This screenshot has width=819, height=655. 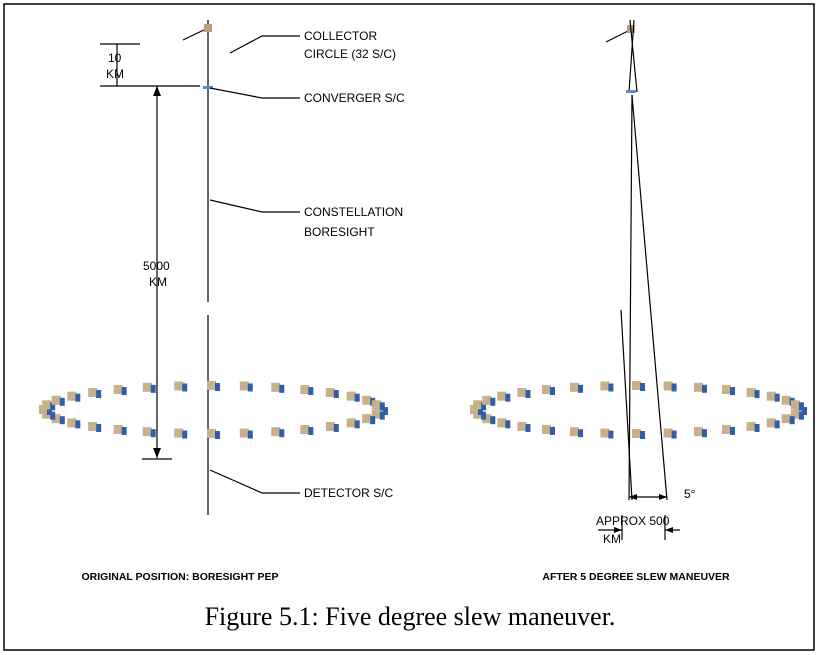 I want to click on satellite-ring, so click(x=423, y=410).